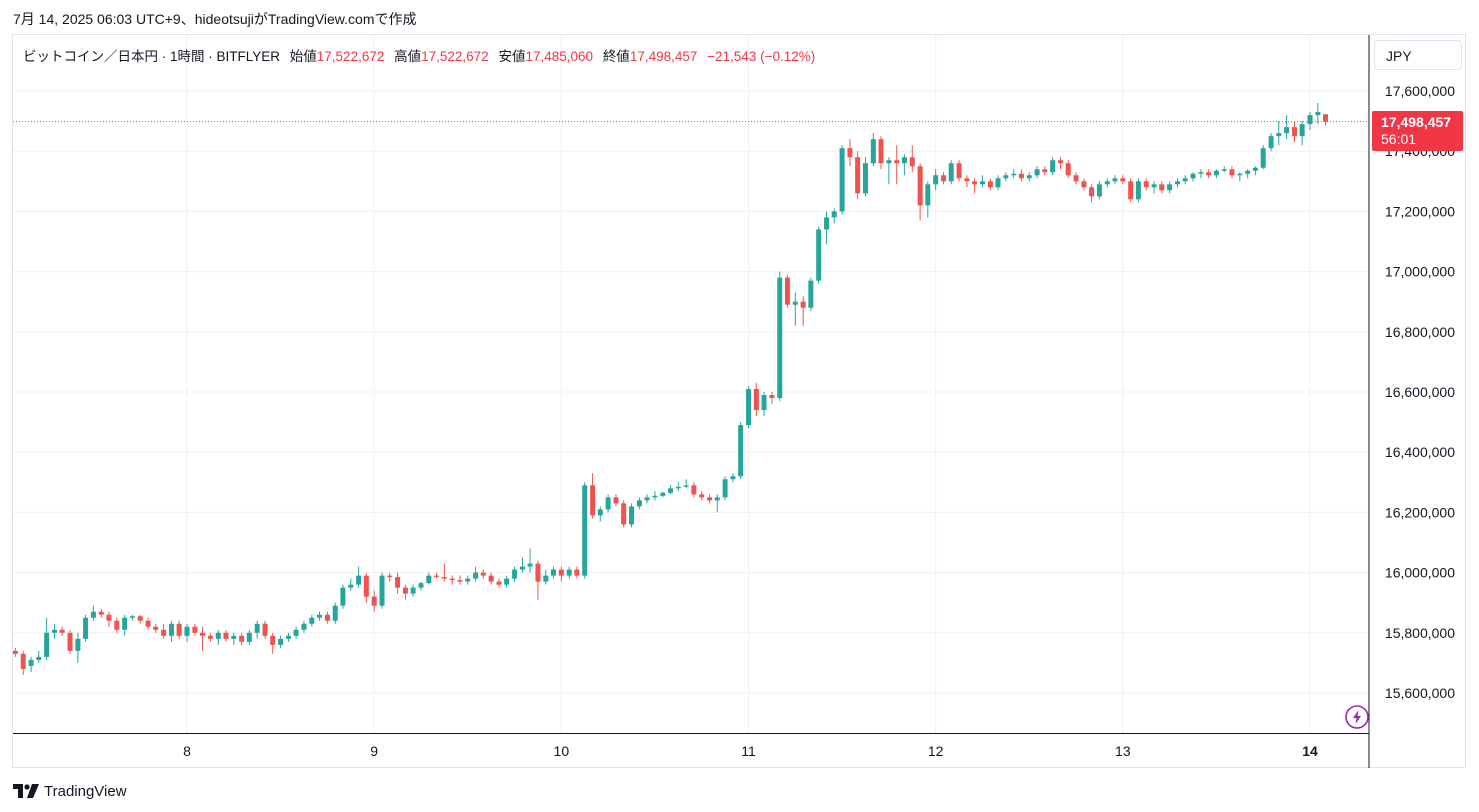 The image size is (1479, 812). What do you see at coordinates (1420, 693) in the screenshot?
I see `y-tick-label: 15,600,000` at bounding box center [1420, 693].